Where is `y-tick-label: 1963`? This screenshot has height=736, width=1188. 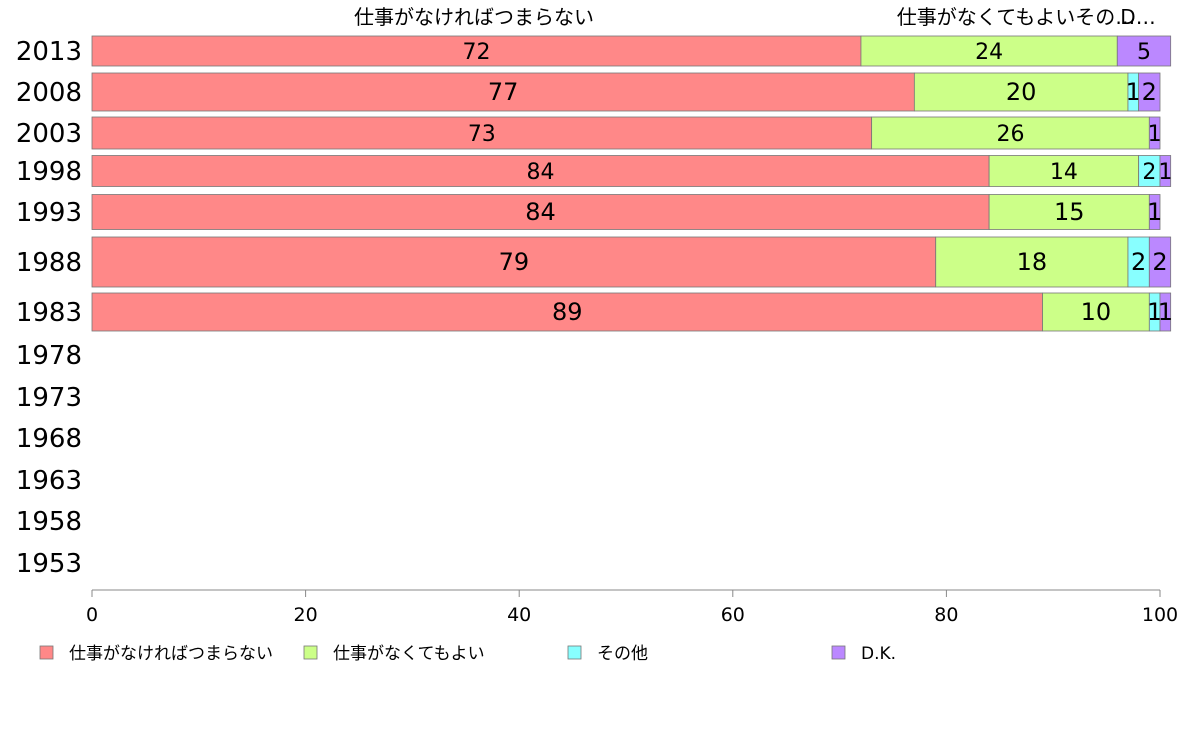 y-tick-label: 1963 is located at coordinates (49, 481).